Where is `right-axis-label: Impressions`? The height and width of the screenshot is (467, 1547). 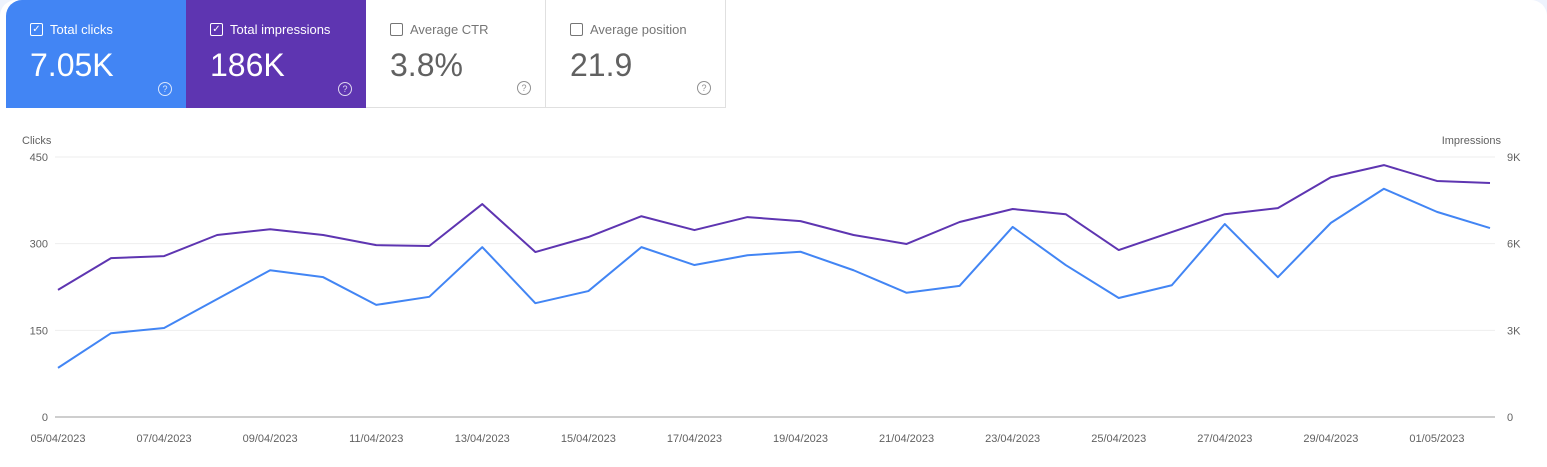 right-axis-label: Impressions is located at coordinates (1472, 141).